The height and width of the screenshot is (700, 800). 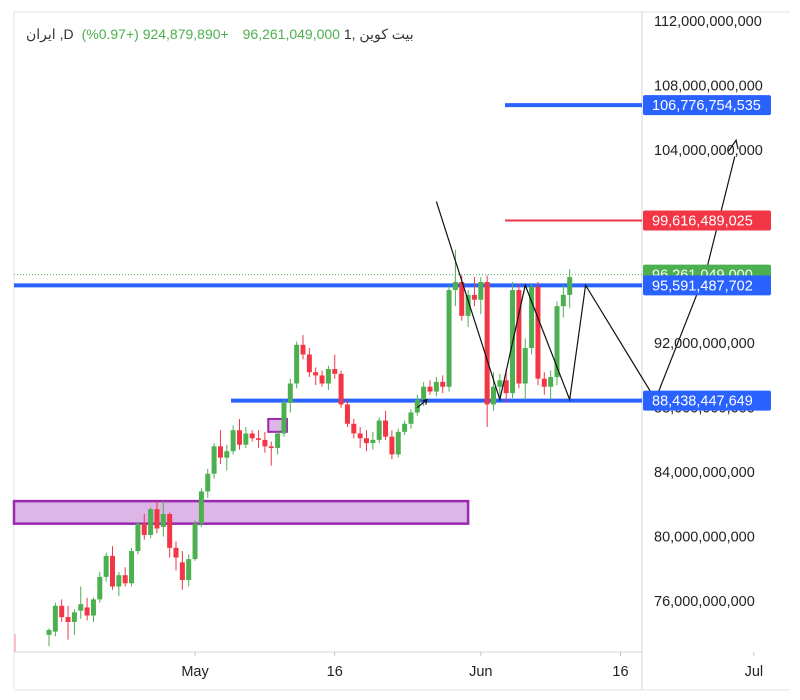 What do you see at coordinates (704, 344) in the screenshot?
I see `y-tick-label: 92,000,000,000` at bounding box center [704, 344].